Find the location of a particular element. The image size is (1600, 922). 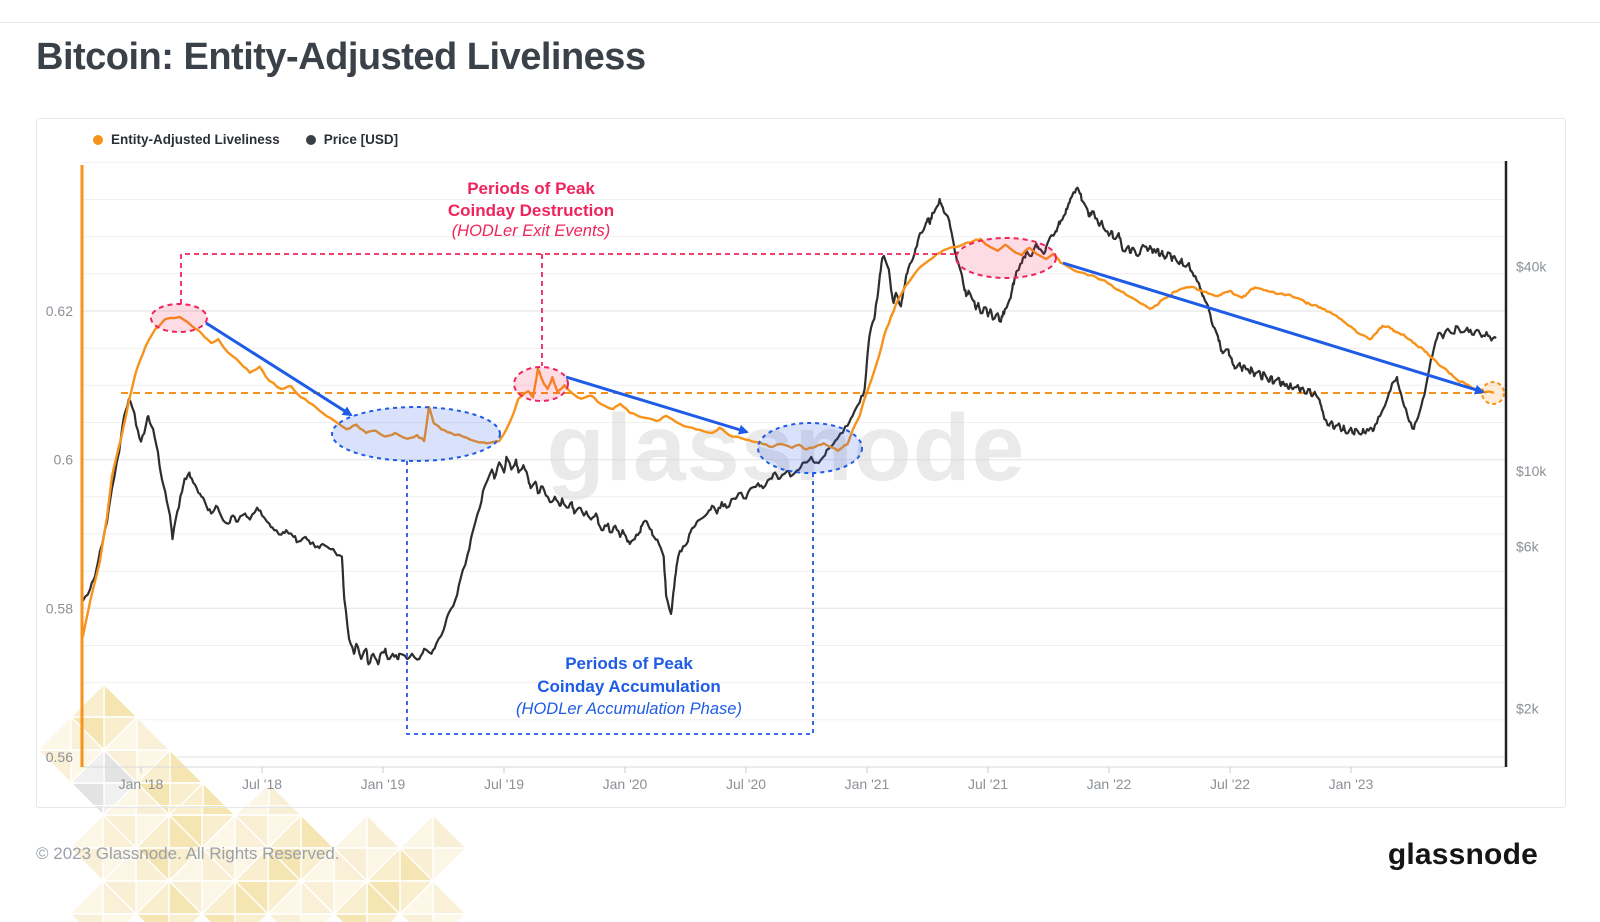

footer-copyright: © 2023 Glassnode. All Rights Reserved. is located at coordinates (188, 853).